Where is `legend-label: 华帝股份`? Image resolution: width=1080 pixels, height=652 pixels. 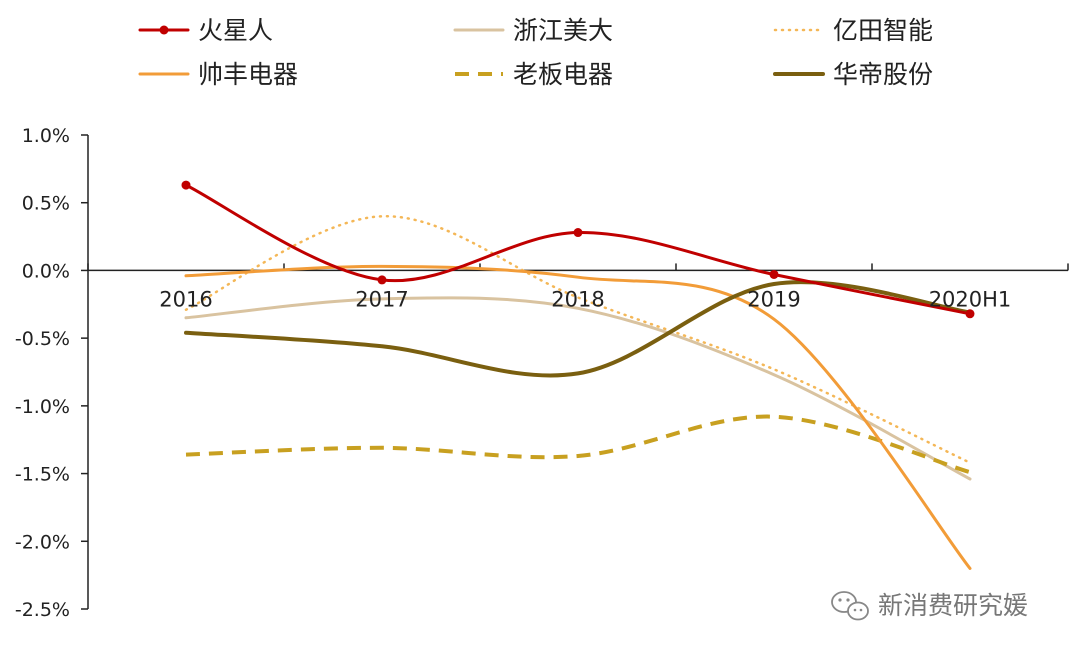 legend-label: 华帝股份 is located at coordinates (883, 74).